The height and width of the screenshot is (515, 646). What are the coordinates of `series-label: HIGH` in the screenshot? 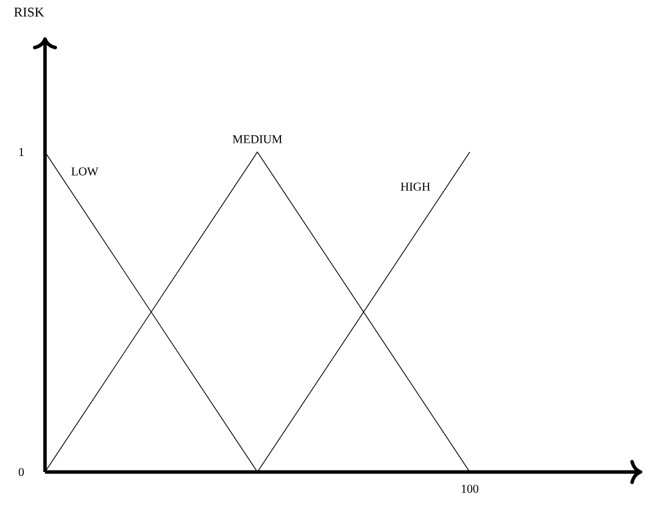 It's located at (415, 186).